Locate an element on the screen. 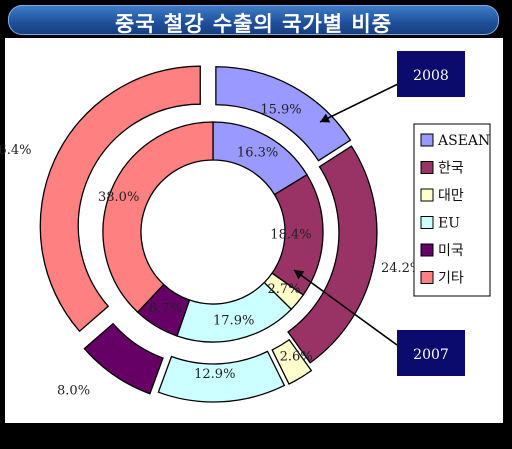  label-2008-ASEAN: 15.9% is located at coordinates (280, 109).